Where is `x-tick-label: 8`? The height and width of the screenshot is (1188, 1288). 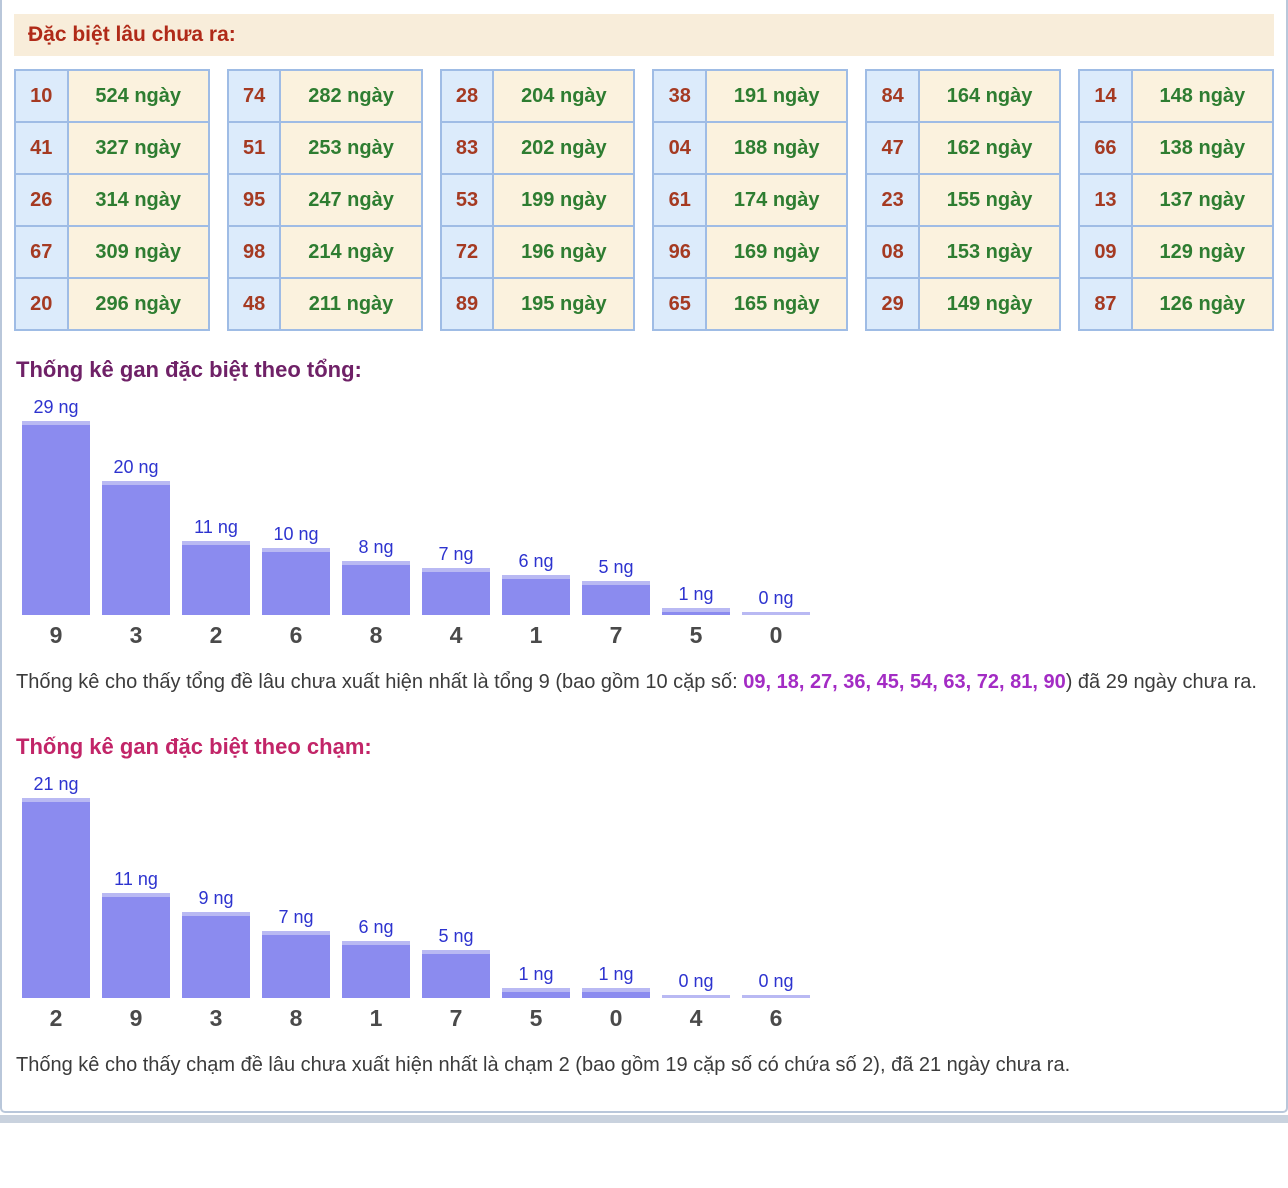
x-tick-label: 8 is located at coordinates (376, 635).